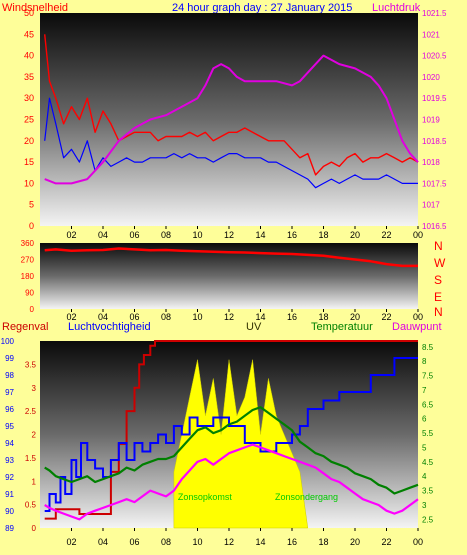 Image resolution: width=467 pixels, height=555 pixels. I want to click on temperature-ytick-label-4: 4, so click(424, 476).